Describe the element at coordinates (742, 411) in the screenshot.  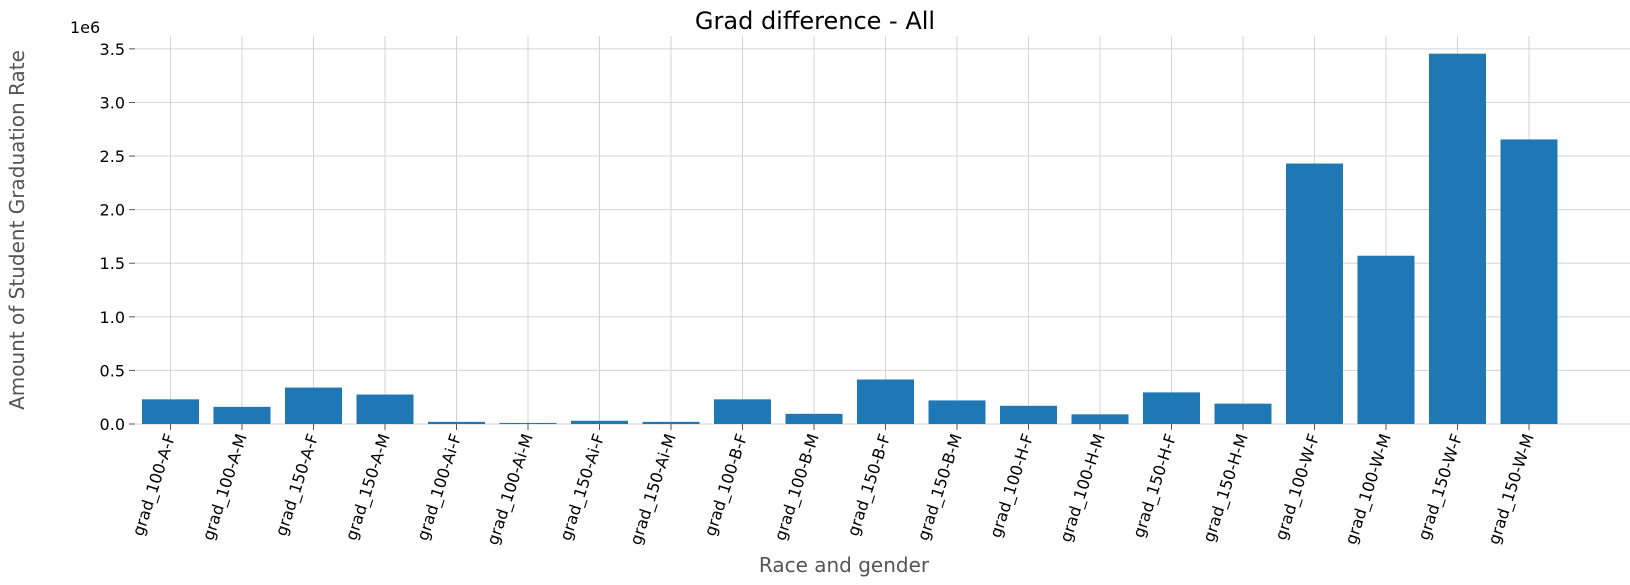
I see `bar-grad_100-B-F` at that location.